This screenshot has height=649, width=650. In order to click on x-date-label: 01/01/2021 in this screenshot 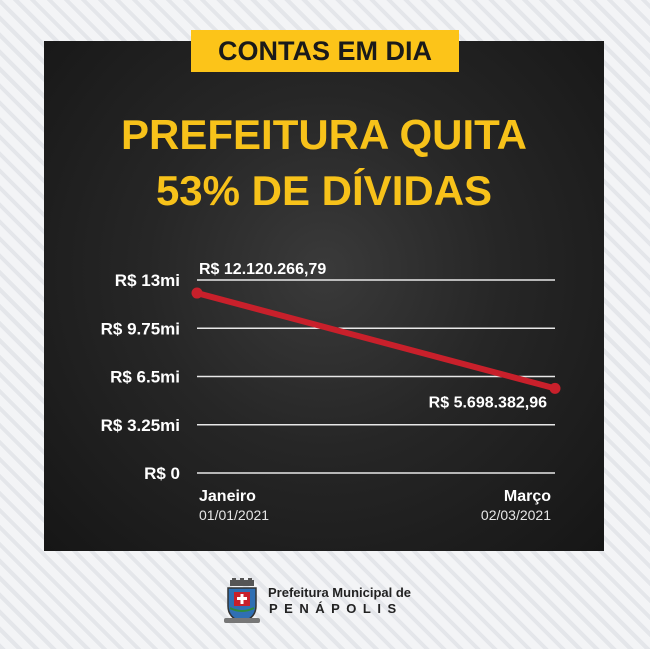, I will do `click(234, 515)`.